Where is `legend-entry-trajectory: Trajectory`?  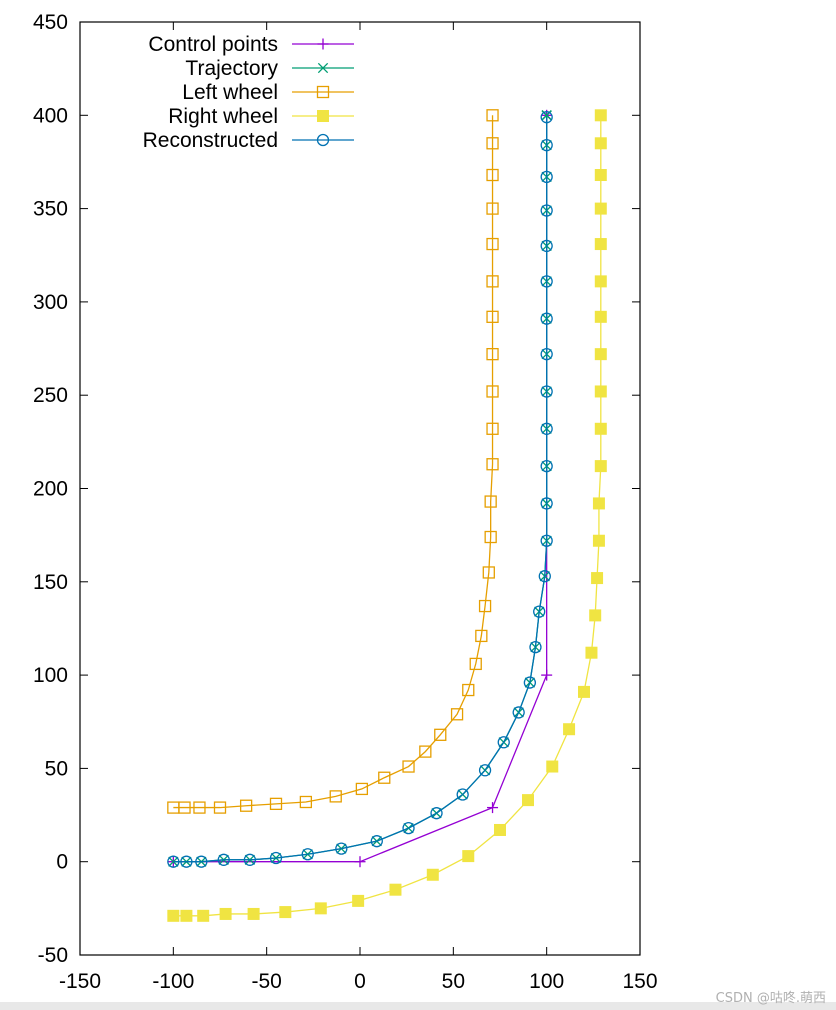
legend-entry-trajectory: Trajectory is located at coordinates (269, 68).